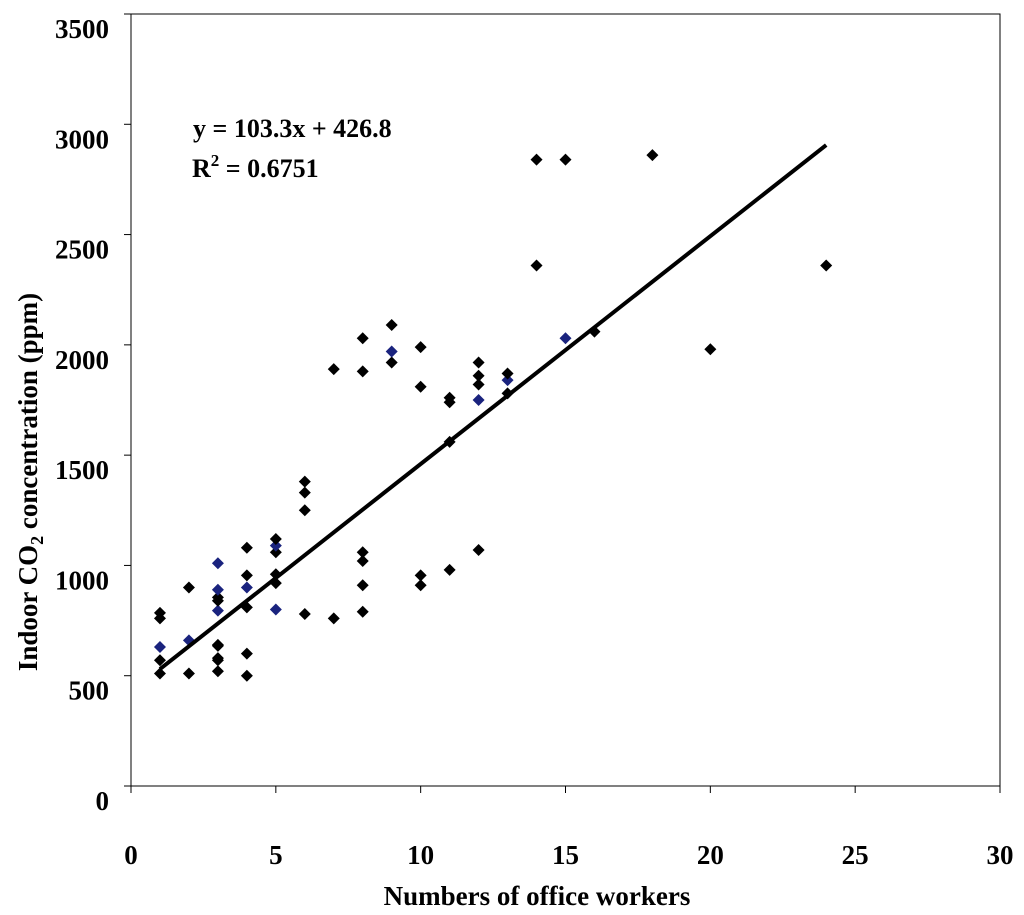 This screenshot has height=915, width=1024. I want to click on y-tick-label: 1500, so click(82, 470).